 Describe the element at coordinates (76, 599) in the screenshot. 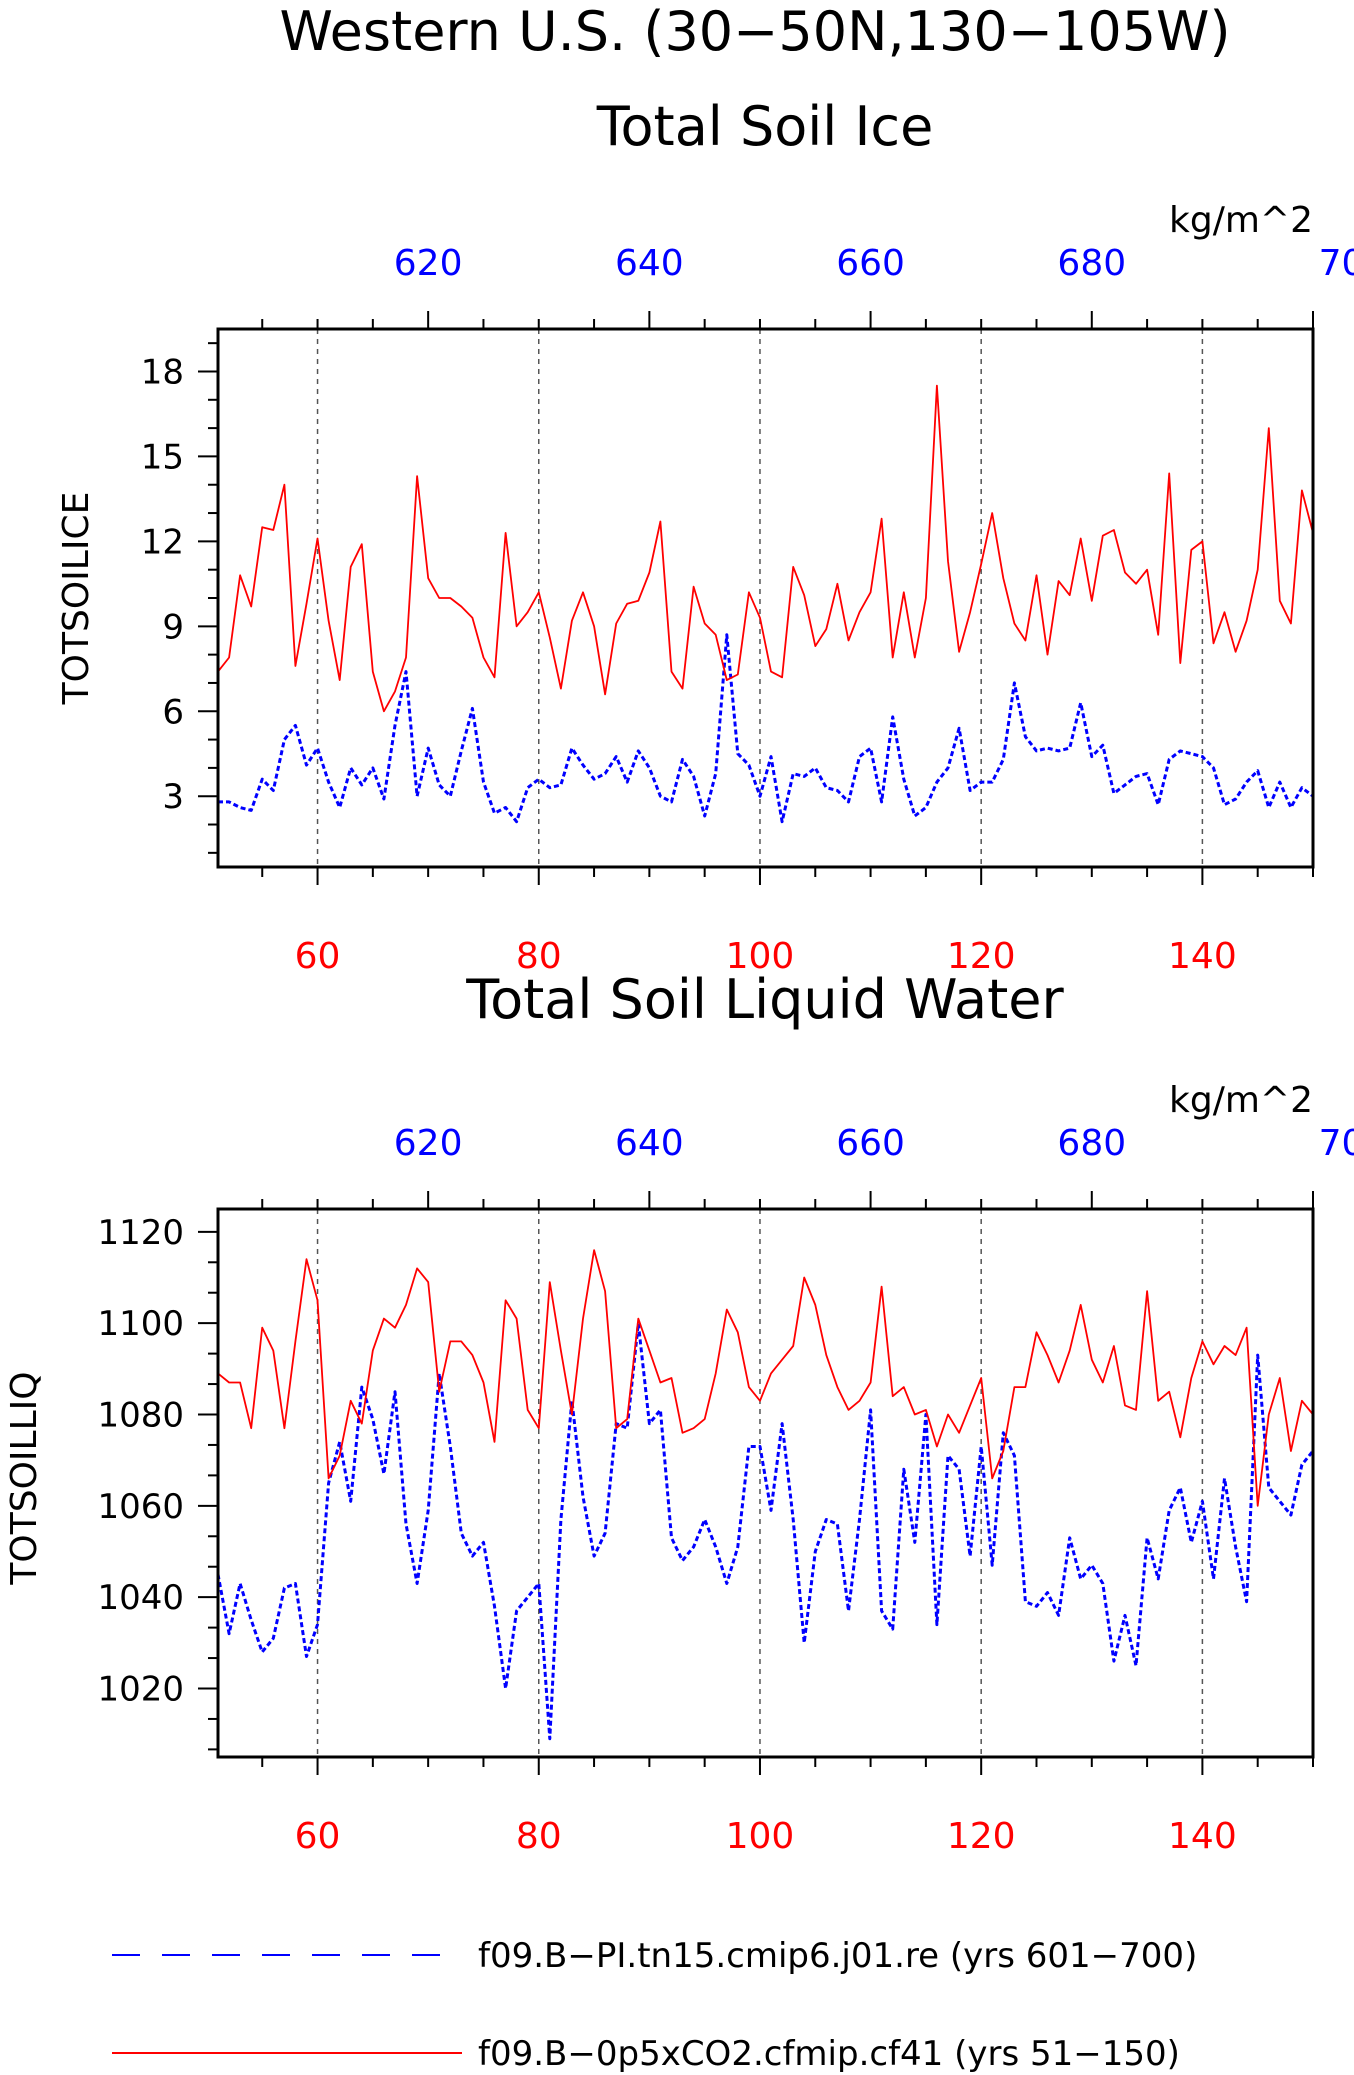

I see `y-axis-label: TOTSOILICE` at that location.